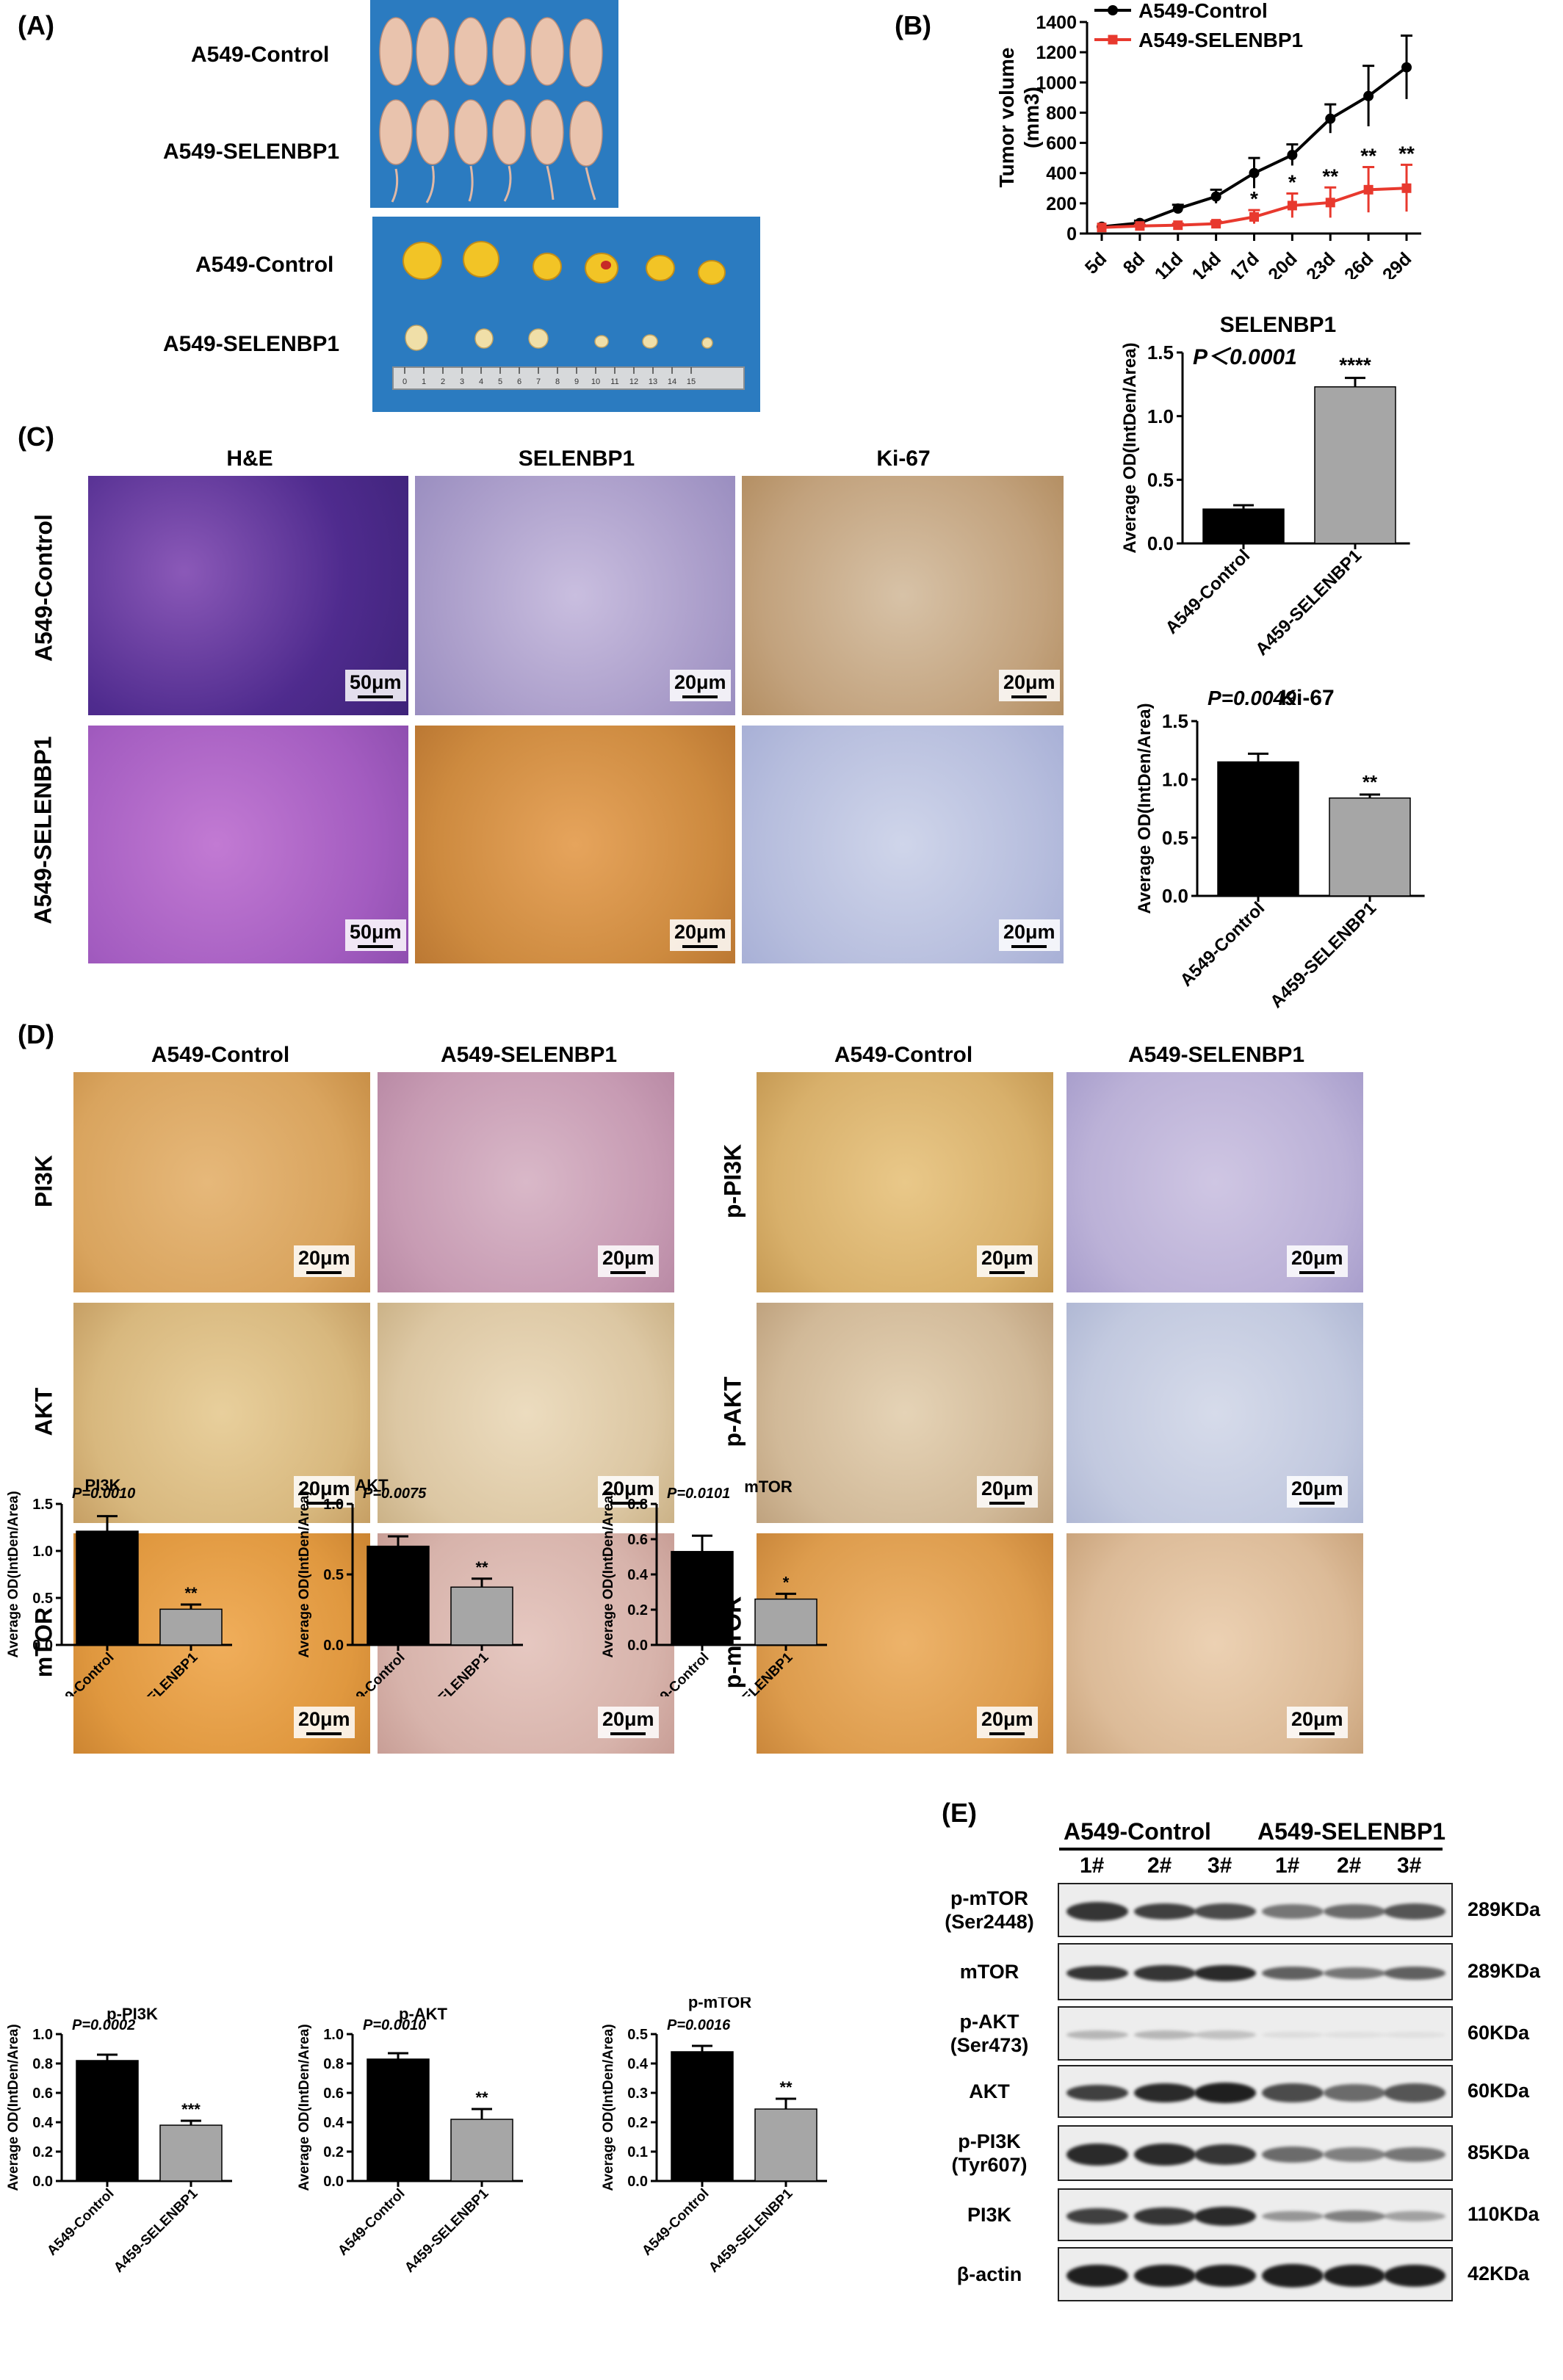  I want to click on bar-pvalue: P=0.0049, so click(1252, 698).